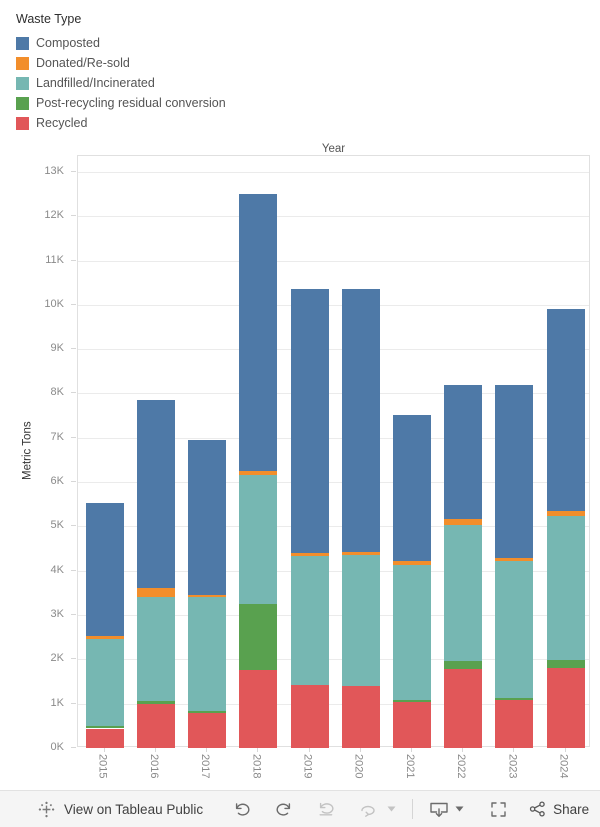 This screenshot has width=600, height=827. What do you see at coordinates (256, 766) in the screenshot?
I see `x-axis-year-label: 2018` at bounding box center [256, 766].